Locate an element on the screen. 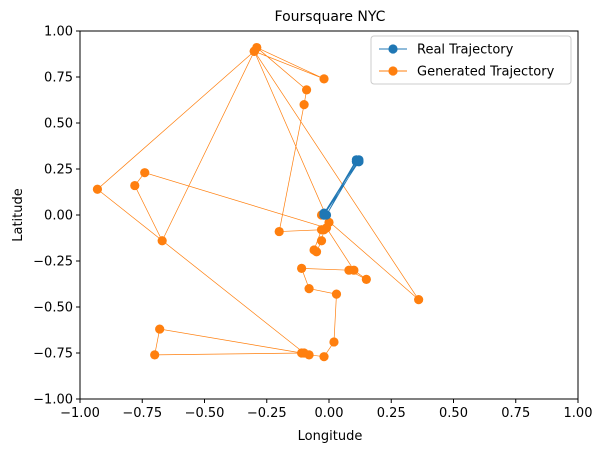 This screenshot has height=453, width=603. legend-box is located at coordinates (471, 60).